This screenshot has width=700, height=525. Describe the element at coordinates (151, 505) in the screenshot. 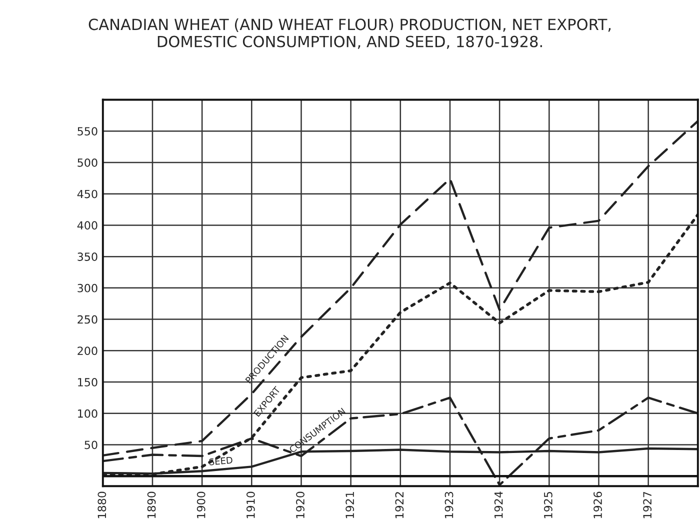

I see `x-tick-label: 1890` at that location.